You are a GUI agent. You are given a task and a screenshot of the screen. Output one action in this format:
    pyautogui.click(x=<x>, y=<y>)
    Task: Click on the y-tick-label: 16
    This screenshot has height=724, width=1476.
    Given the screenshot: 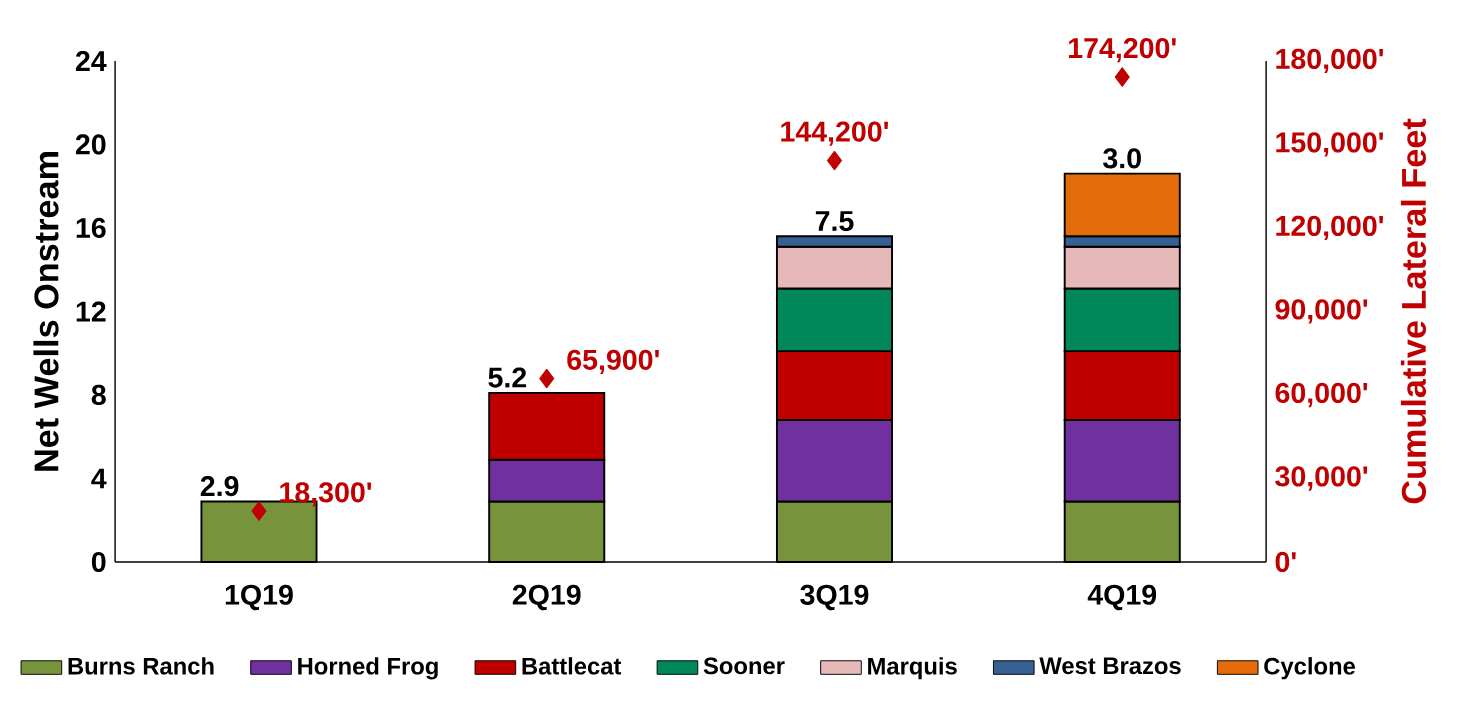 What is the action you would take?
    pyautogui.click(x=91, y=227)
    